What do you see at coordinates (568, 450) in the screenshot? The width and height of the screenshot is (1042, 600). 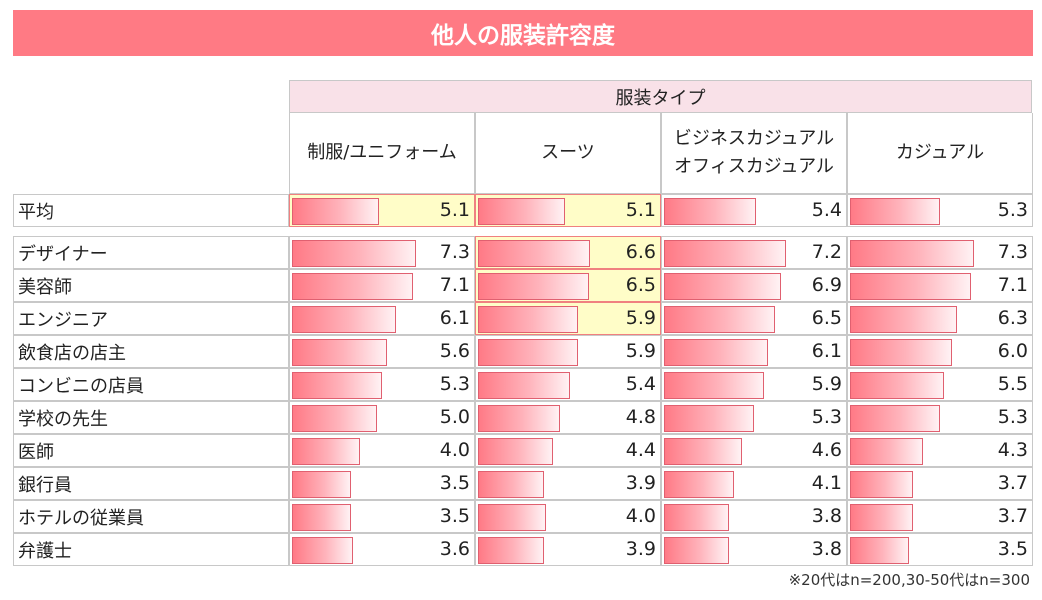 I see `data-cell: 4.4` at bounding box center [568, 450].